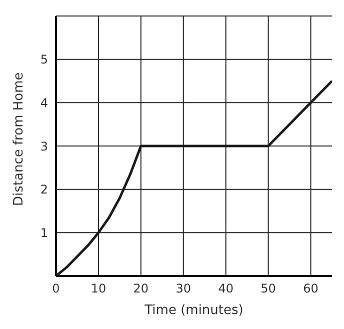 The height and width of the screenshot is (329, 344). I want to click on y-tick-label: 2, so click(44, 189).